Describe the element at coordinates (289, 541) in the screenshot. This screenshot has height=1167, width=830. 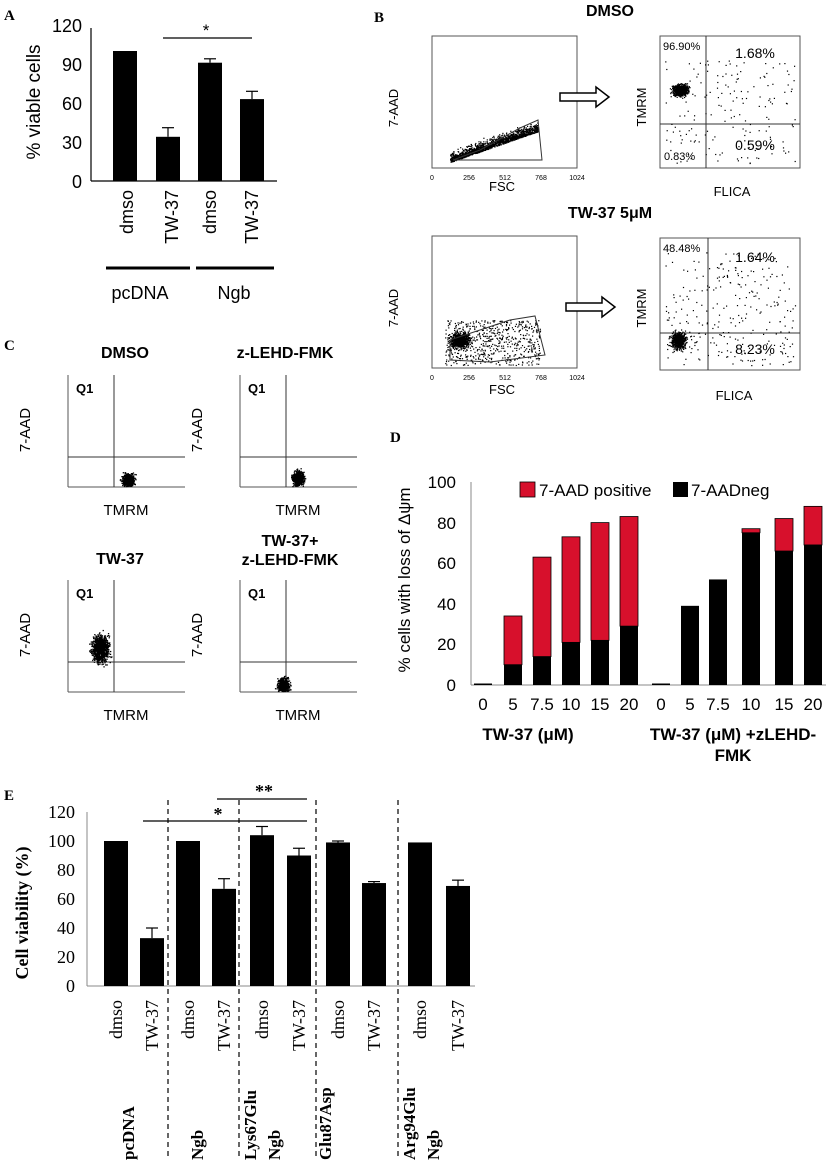
I see `panel-c-plot-title: TW-37+` at that location.